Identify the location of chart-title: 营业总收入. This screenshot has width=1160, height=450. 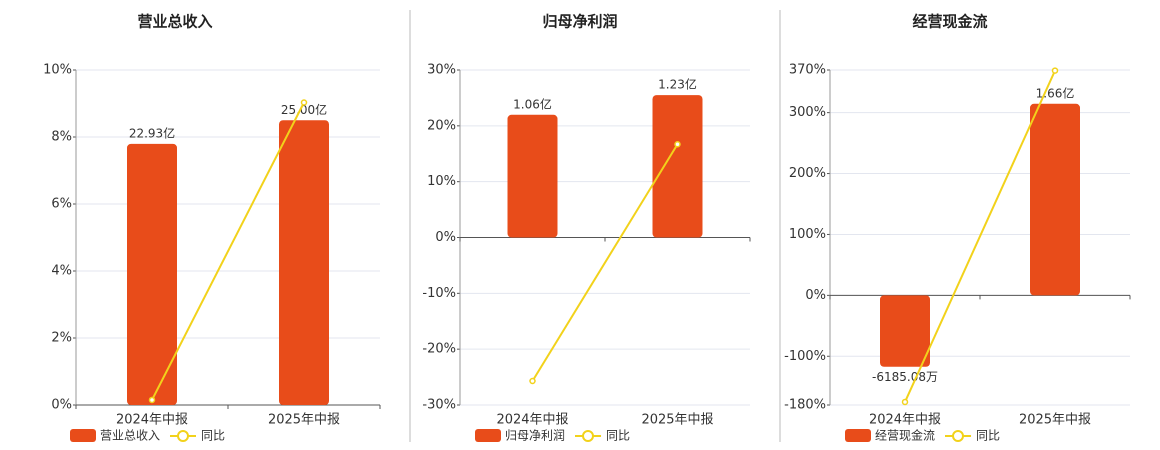
(174, 22).